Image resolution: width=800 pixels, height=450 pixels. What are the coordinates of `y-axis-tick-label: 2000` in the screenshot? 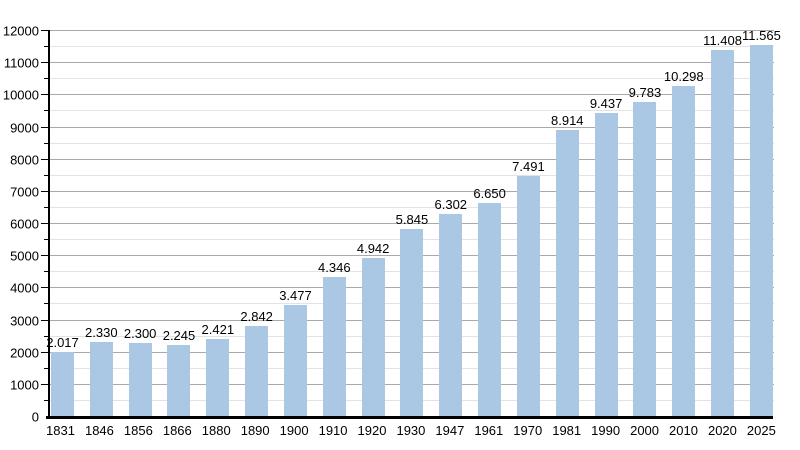 It's located at (24, 353).